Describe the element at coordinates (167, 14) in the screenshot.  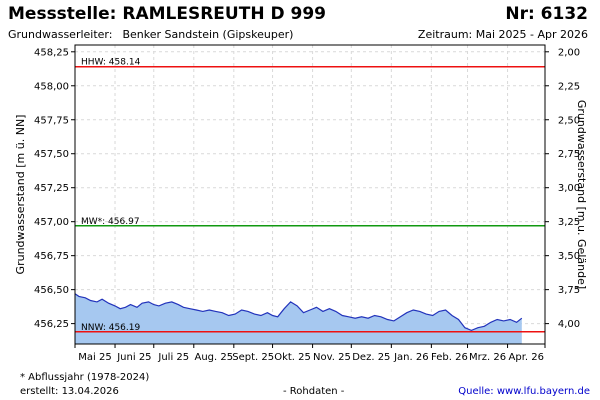
I see `station-title: Messstelle: RAMLESREUTH D 999` at that location.